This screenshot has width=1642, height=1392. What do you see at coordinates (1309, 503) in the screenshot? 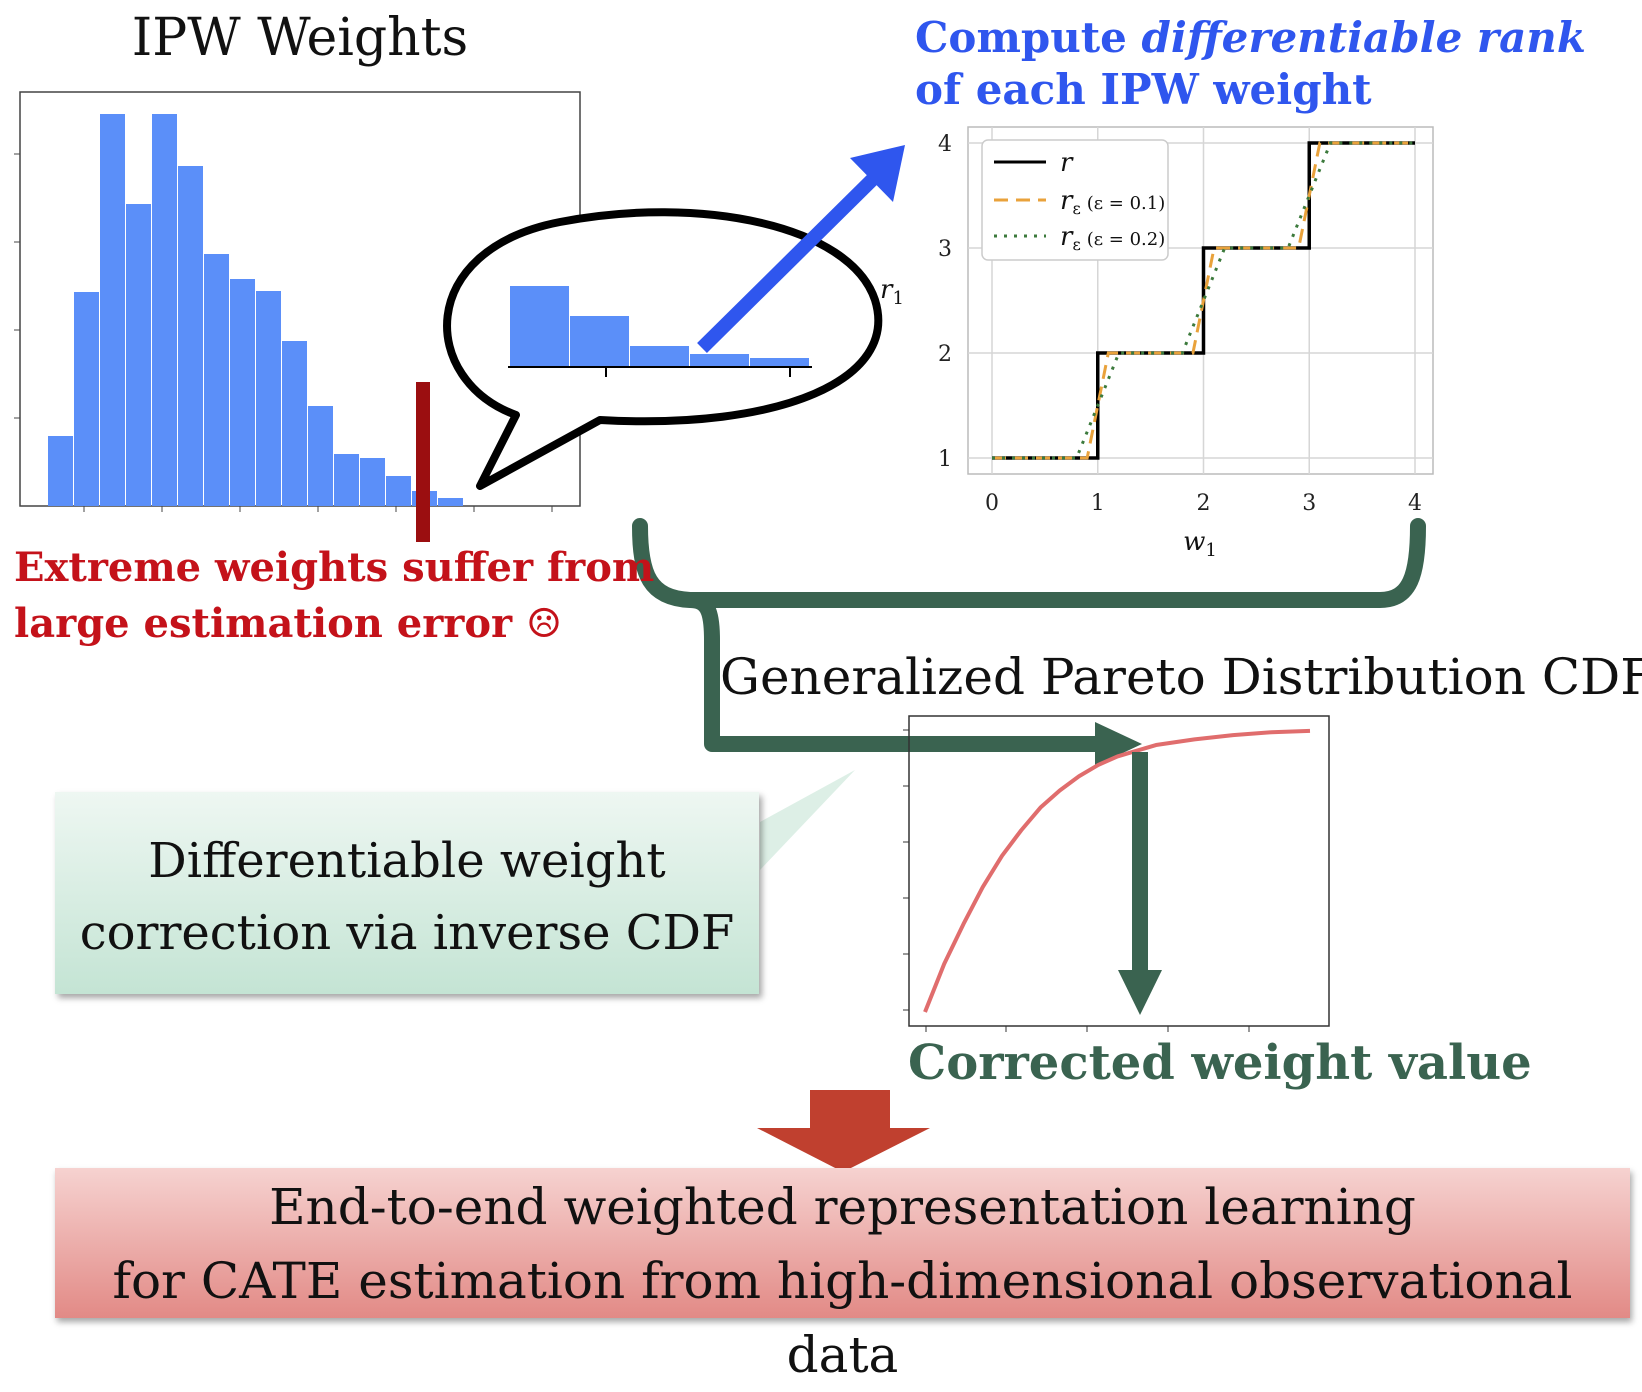
I see `rank-x-tick-label: 3` at bounding box center [1309, 503].